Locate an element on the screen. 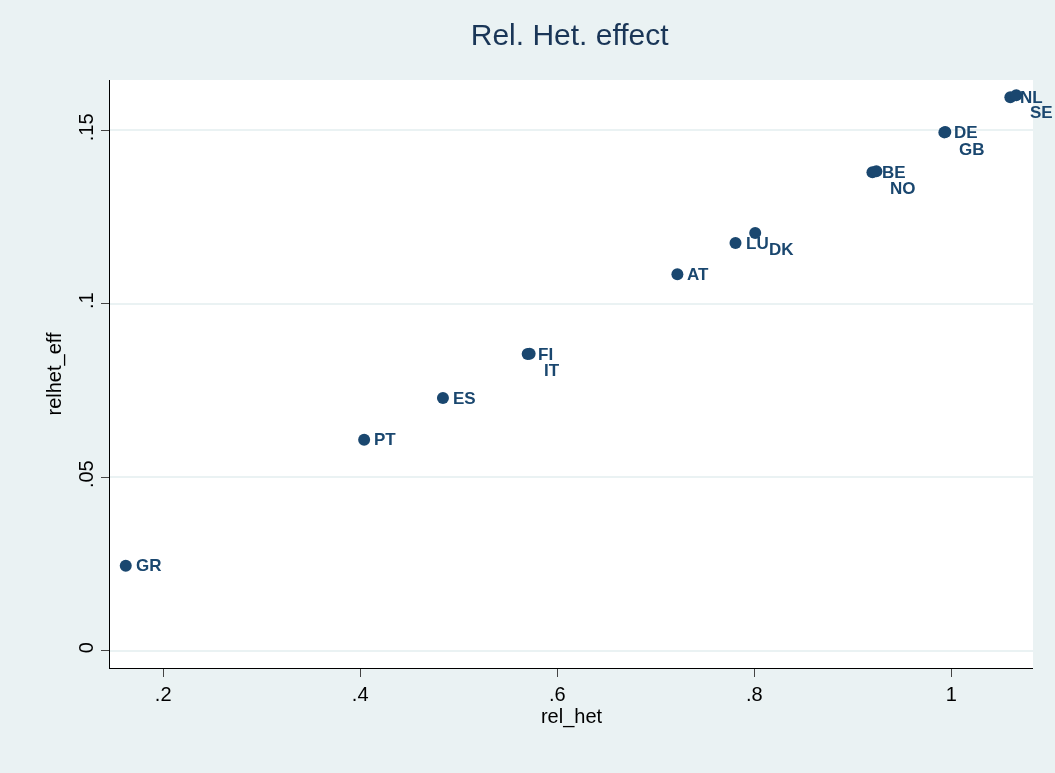  annotation: GR is located at coordinates (149, 565).